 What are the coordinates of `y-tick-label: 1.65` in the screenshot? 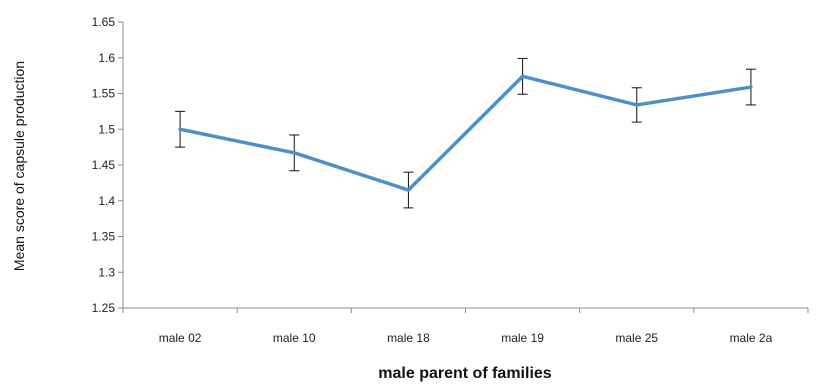 It's located at (104, 22).